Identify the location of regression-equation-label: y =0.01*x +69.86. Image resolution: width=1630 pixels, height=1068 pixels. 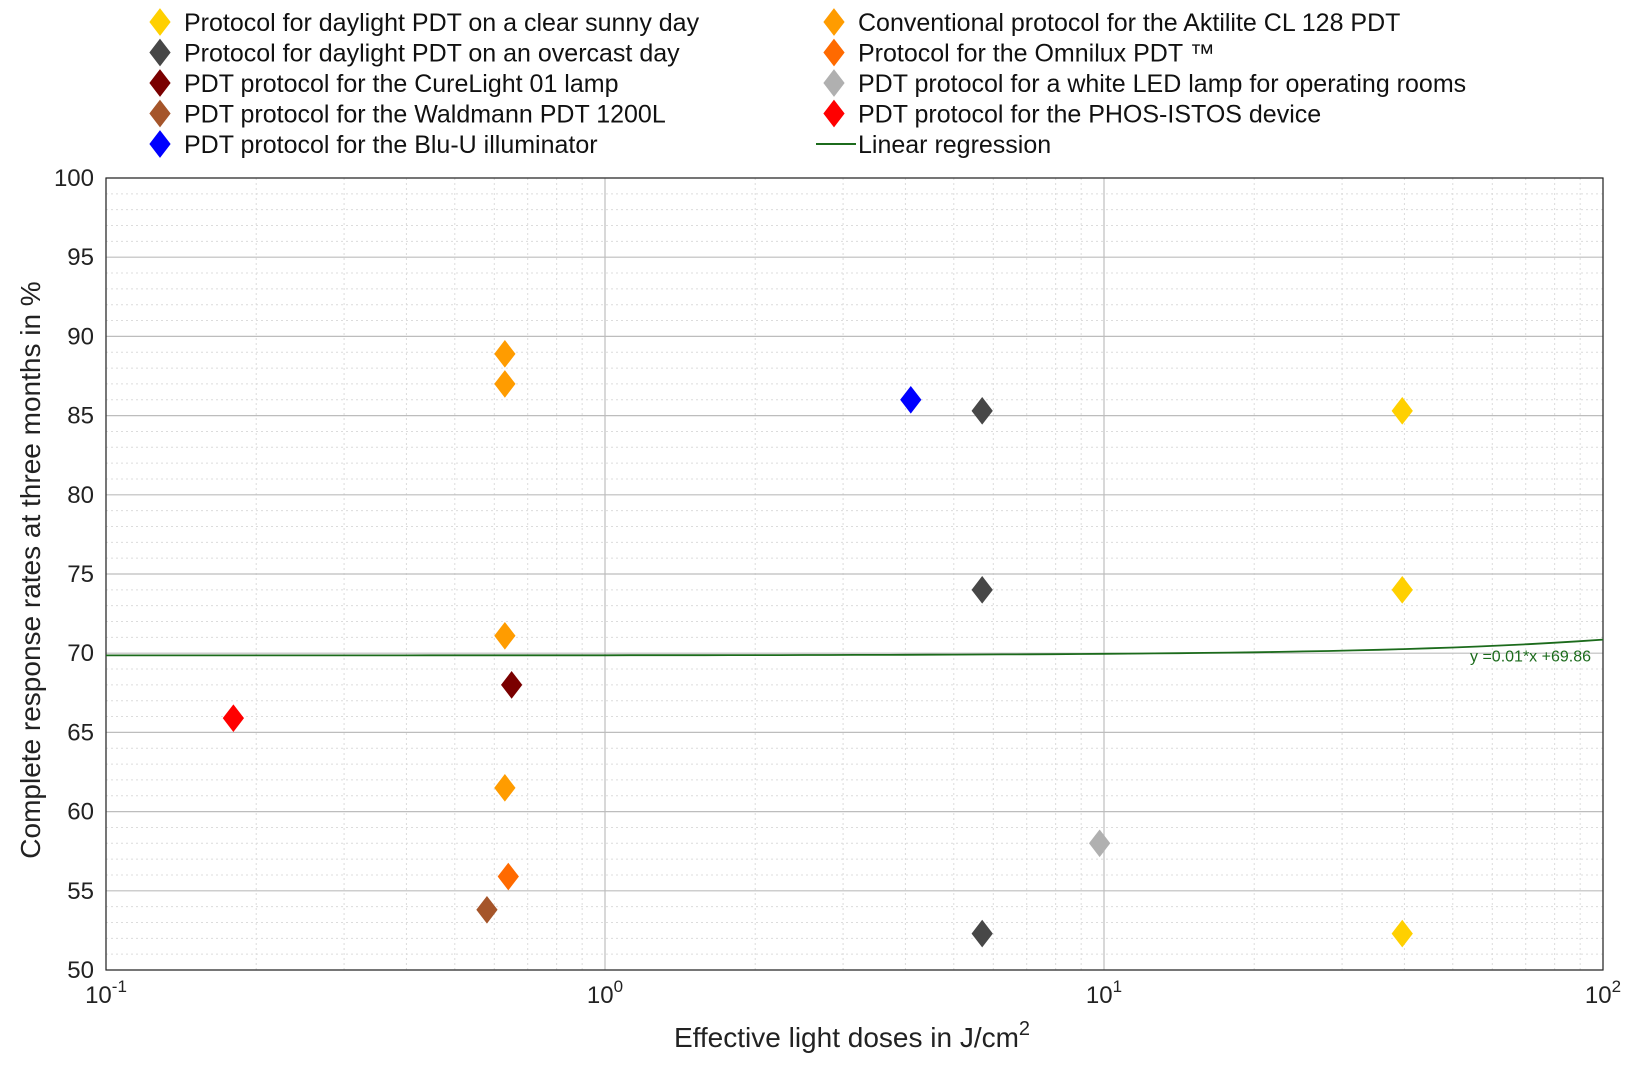
(1530, 657).